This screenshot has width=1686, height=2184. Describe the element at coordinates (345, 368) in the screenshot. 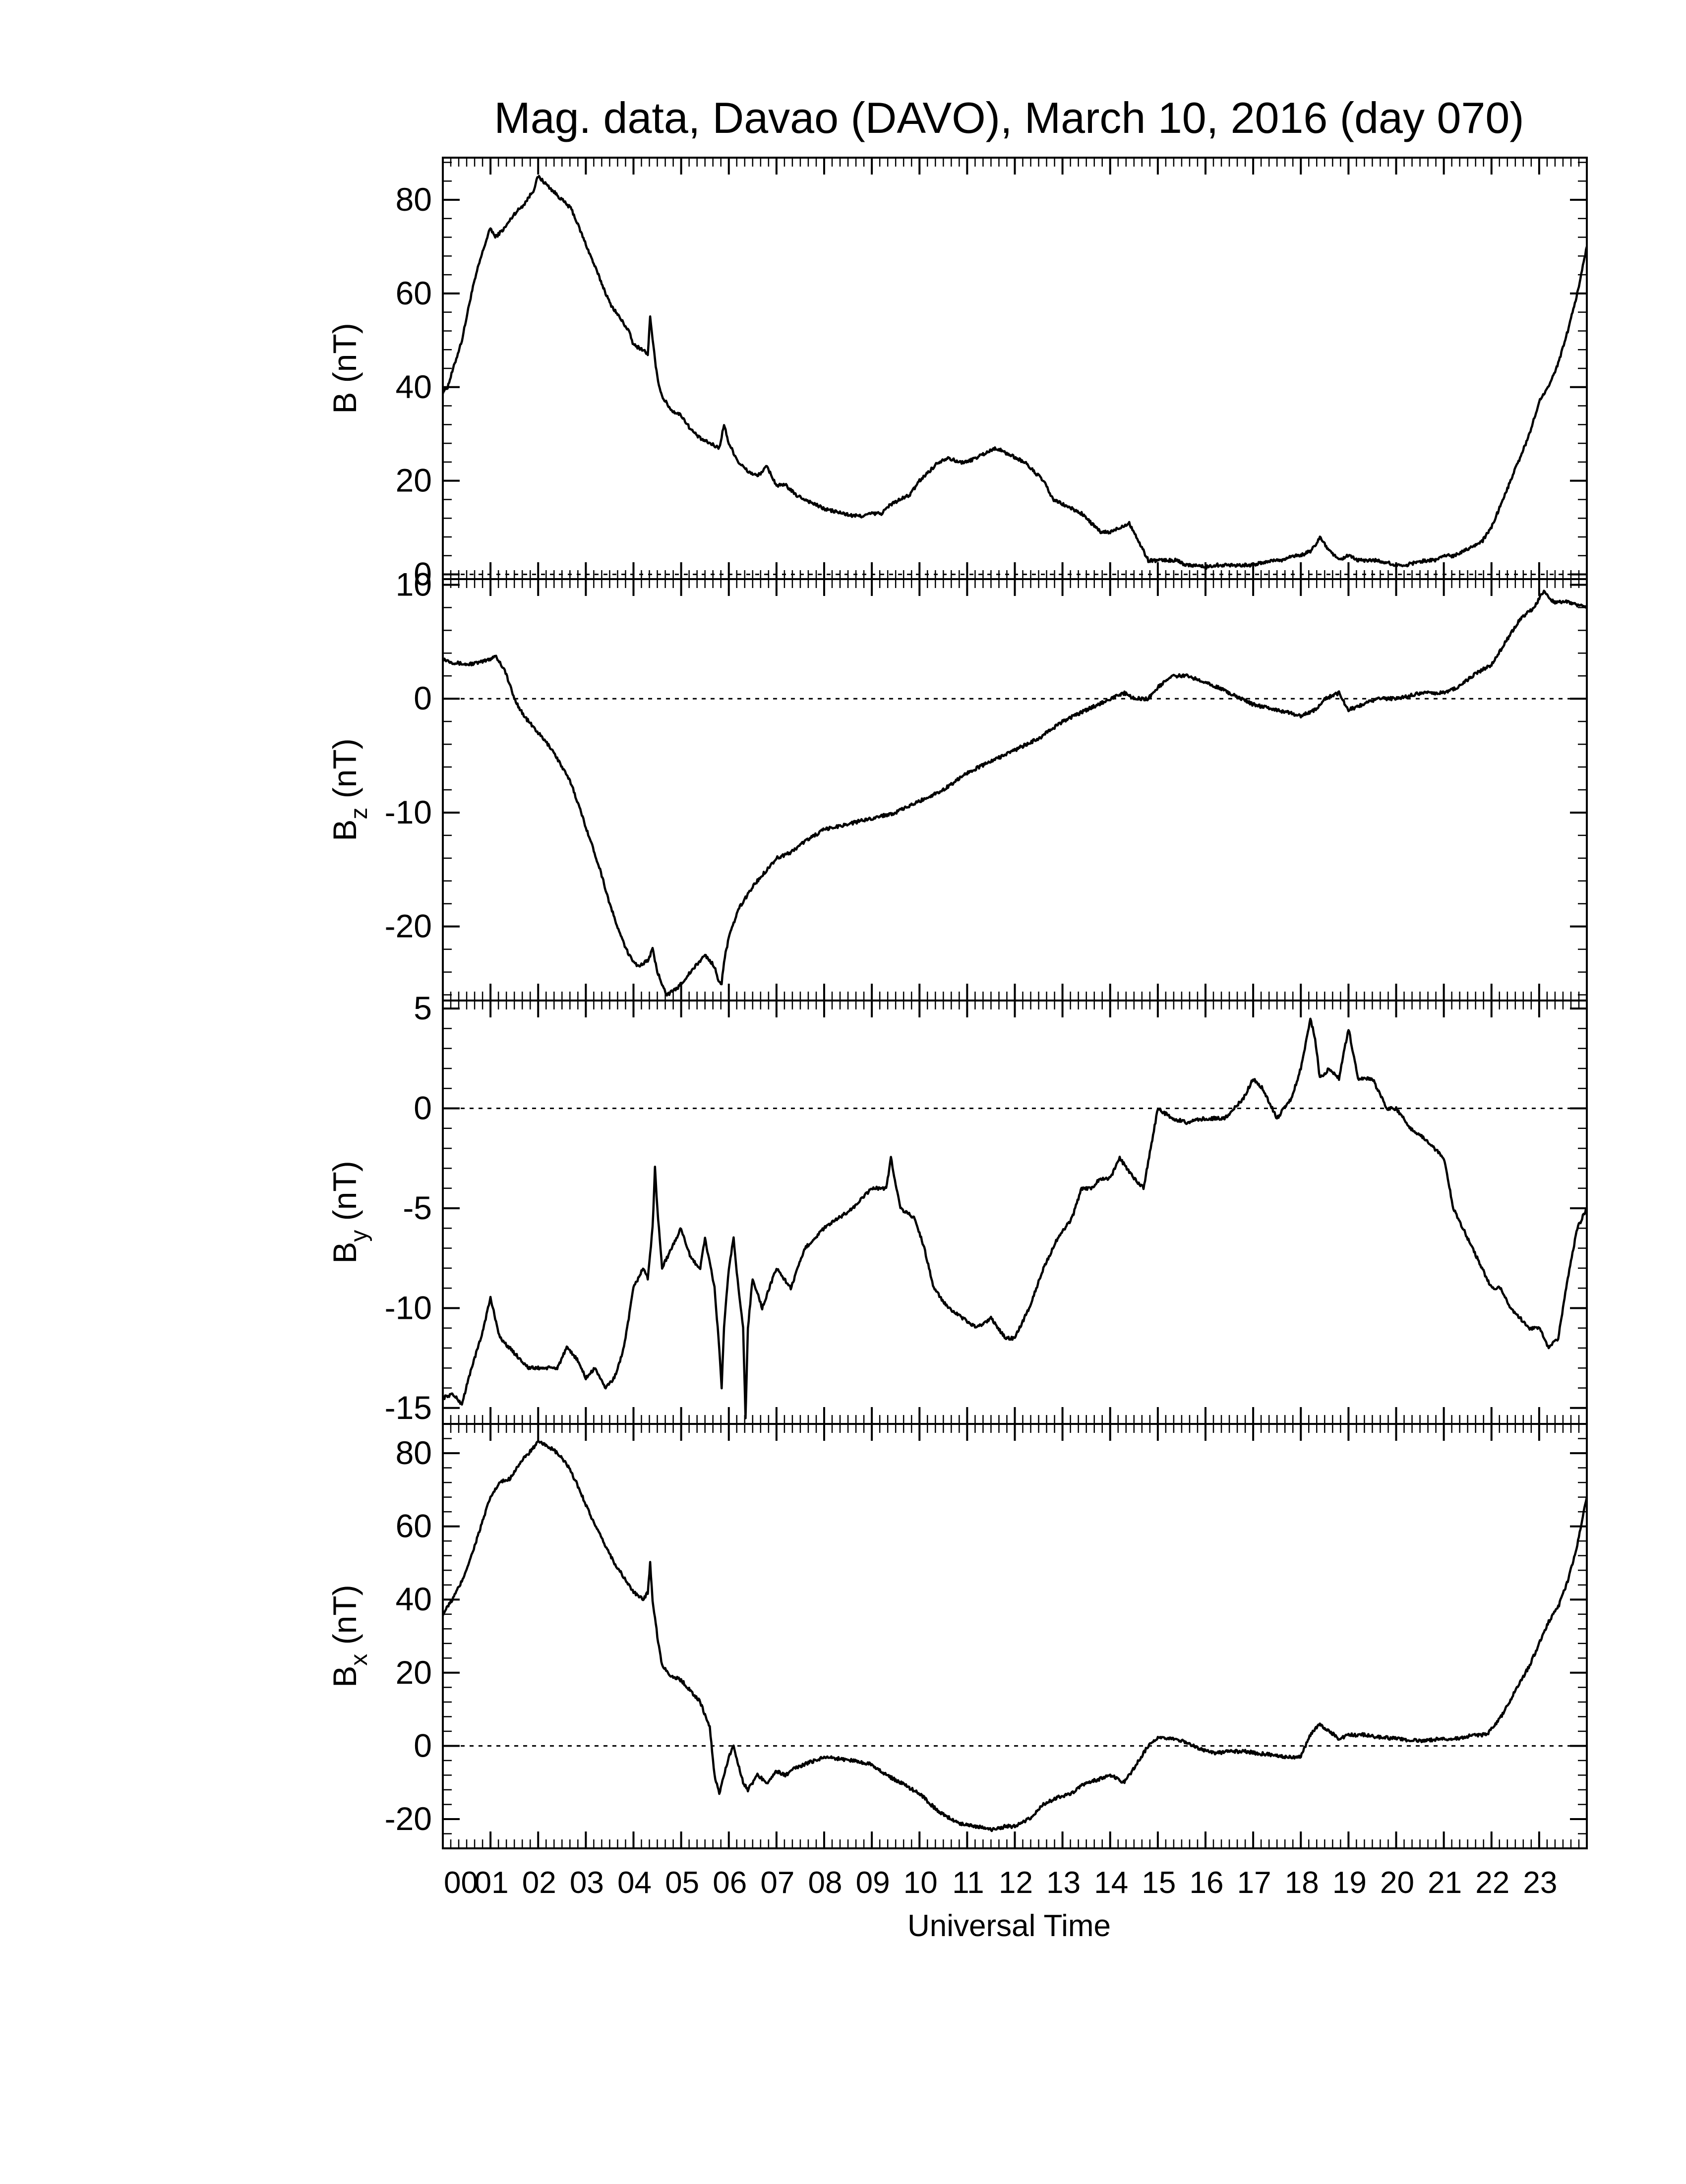

I see `y-axis-title-B: B (nT)` at that location.